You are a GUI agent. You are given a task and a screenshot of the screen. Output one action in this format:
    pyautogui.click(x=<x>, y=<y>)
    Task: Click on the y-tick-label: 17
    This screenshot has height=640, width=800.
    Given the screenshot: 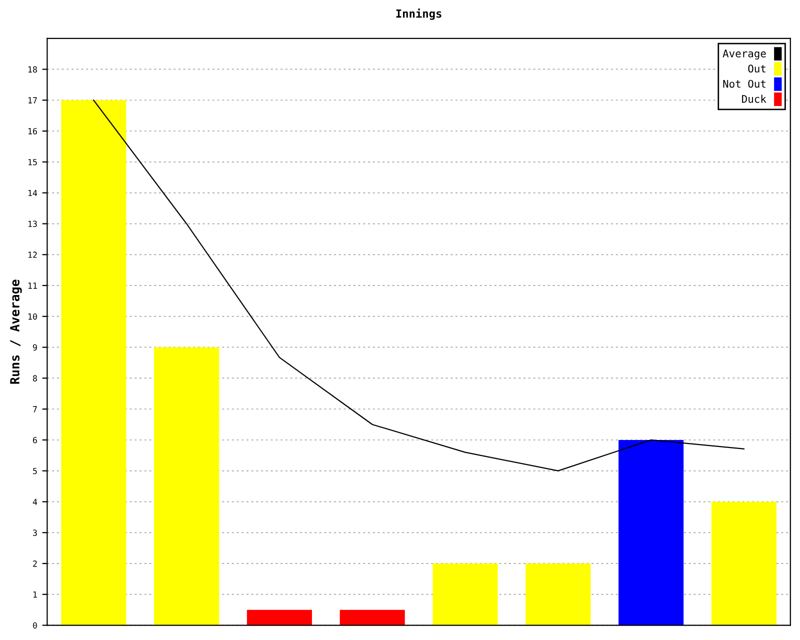 What is the action you would take?
    pyautogui.click(x=32, y=100)
    